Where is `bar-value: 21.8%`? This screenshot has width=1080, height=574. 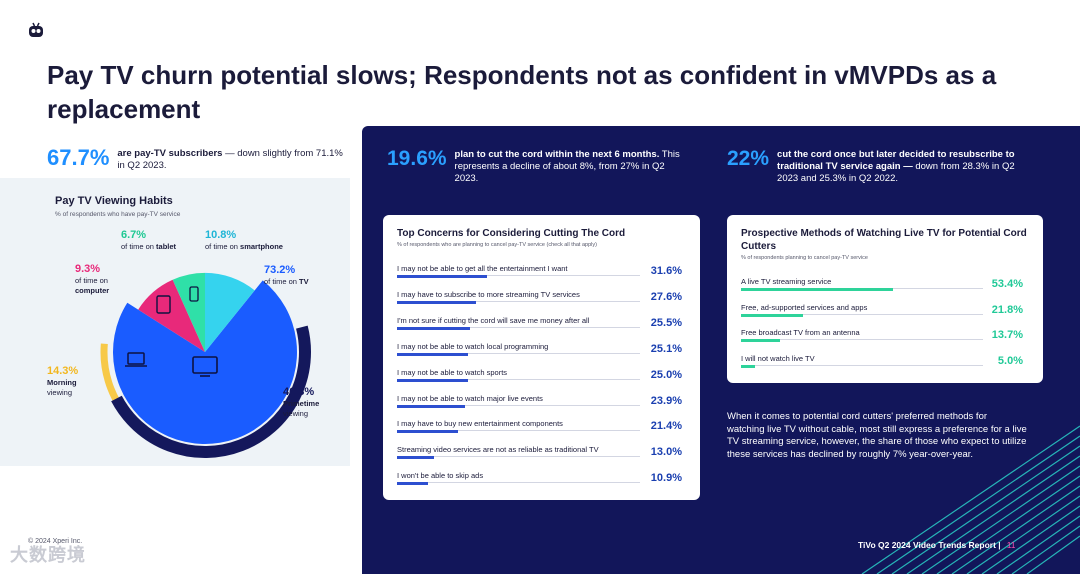
bar-value: 21.8% is located at coordinates (1007, 309).